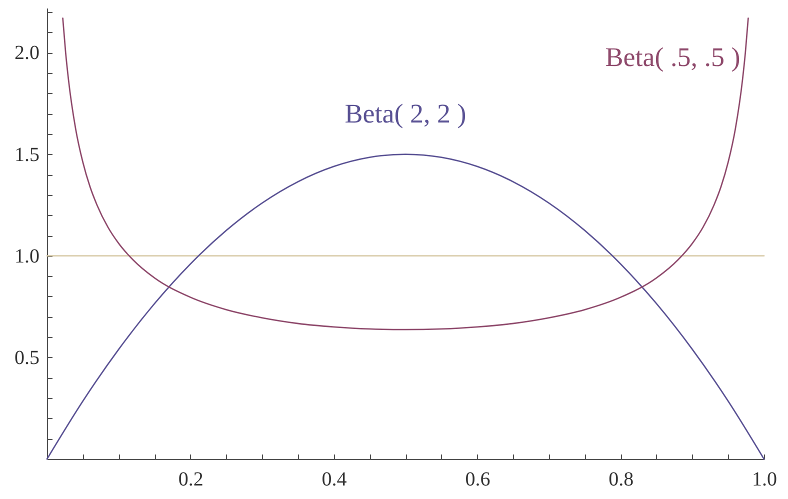 This screenshot has width=788, height=499. What do you see at coordinates (672, 57) in the screenshot?
I see `series-label: Beta( .5, .5 )` at bounding box center [672, 57].